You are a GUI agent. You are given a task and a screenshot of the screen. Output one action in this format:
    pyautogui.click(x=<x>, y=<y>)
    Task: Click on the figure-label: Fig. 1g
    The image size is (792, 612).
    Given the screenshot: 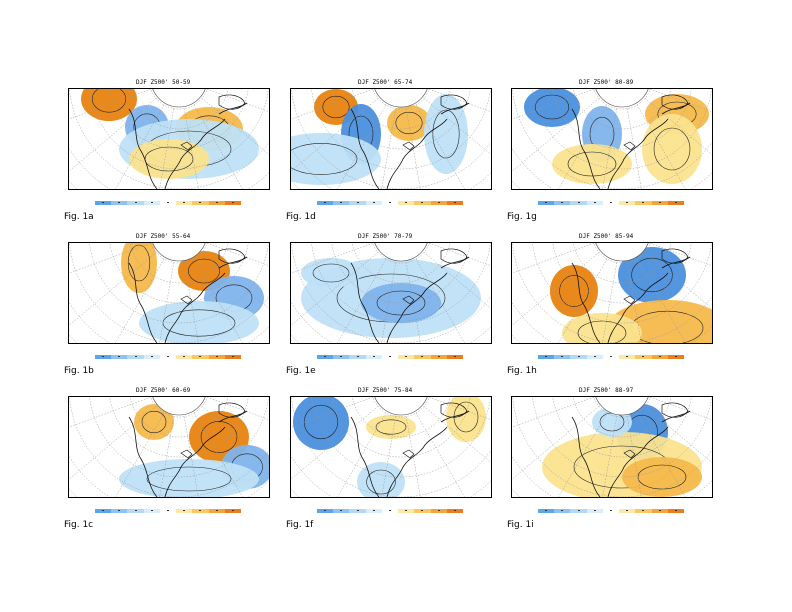 What is the action you would take?
    pyautogui.click(x=522, y=217)
    